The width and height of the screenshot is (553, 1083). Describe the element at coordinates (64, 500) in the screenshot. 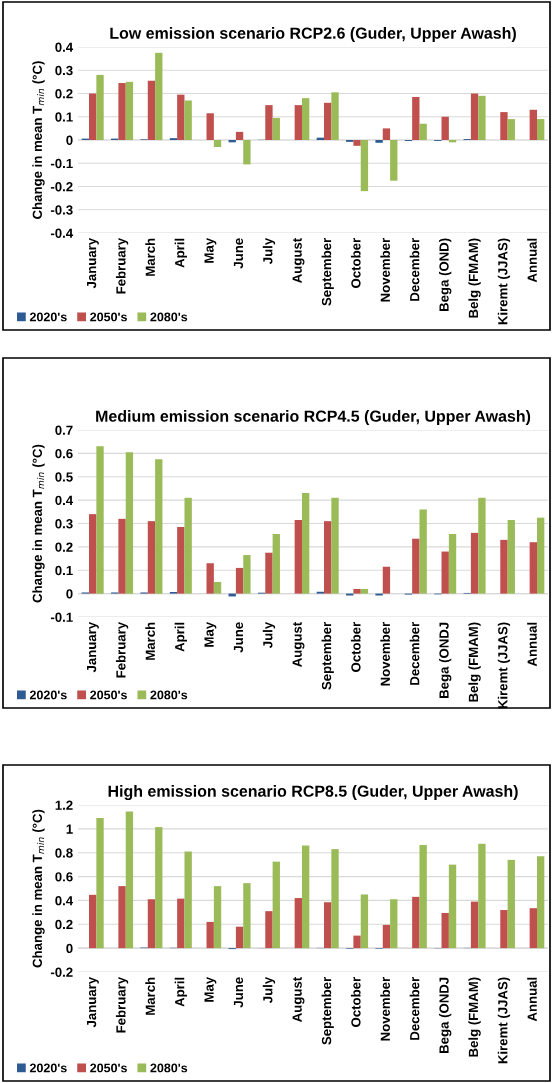

I see `y-tick-label: 0.4` at that location.